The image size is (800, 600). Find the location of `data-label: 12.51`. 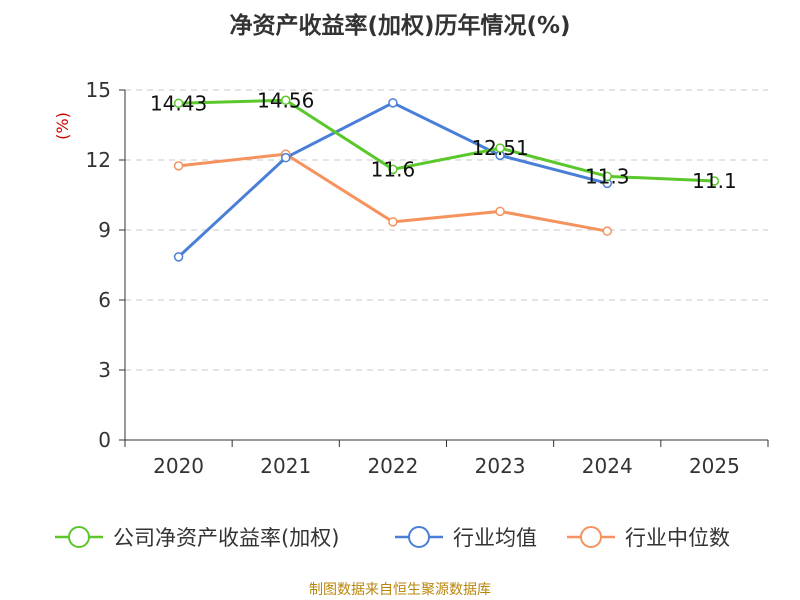

data-label: 12.51 is located at coordinates (499, 148).